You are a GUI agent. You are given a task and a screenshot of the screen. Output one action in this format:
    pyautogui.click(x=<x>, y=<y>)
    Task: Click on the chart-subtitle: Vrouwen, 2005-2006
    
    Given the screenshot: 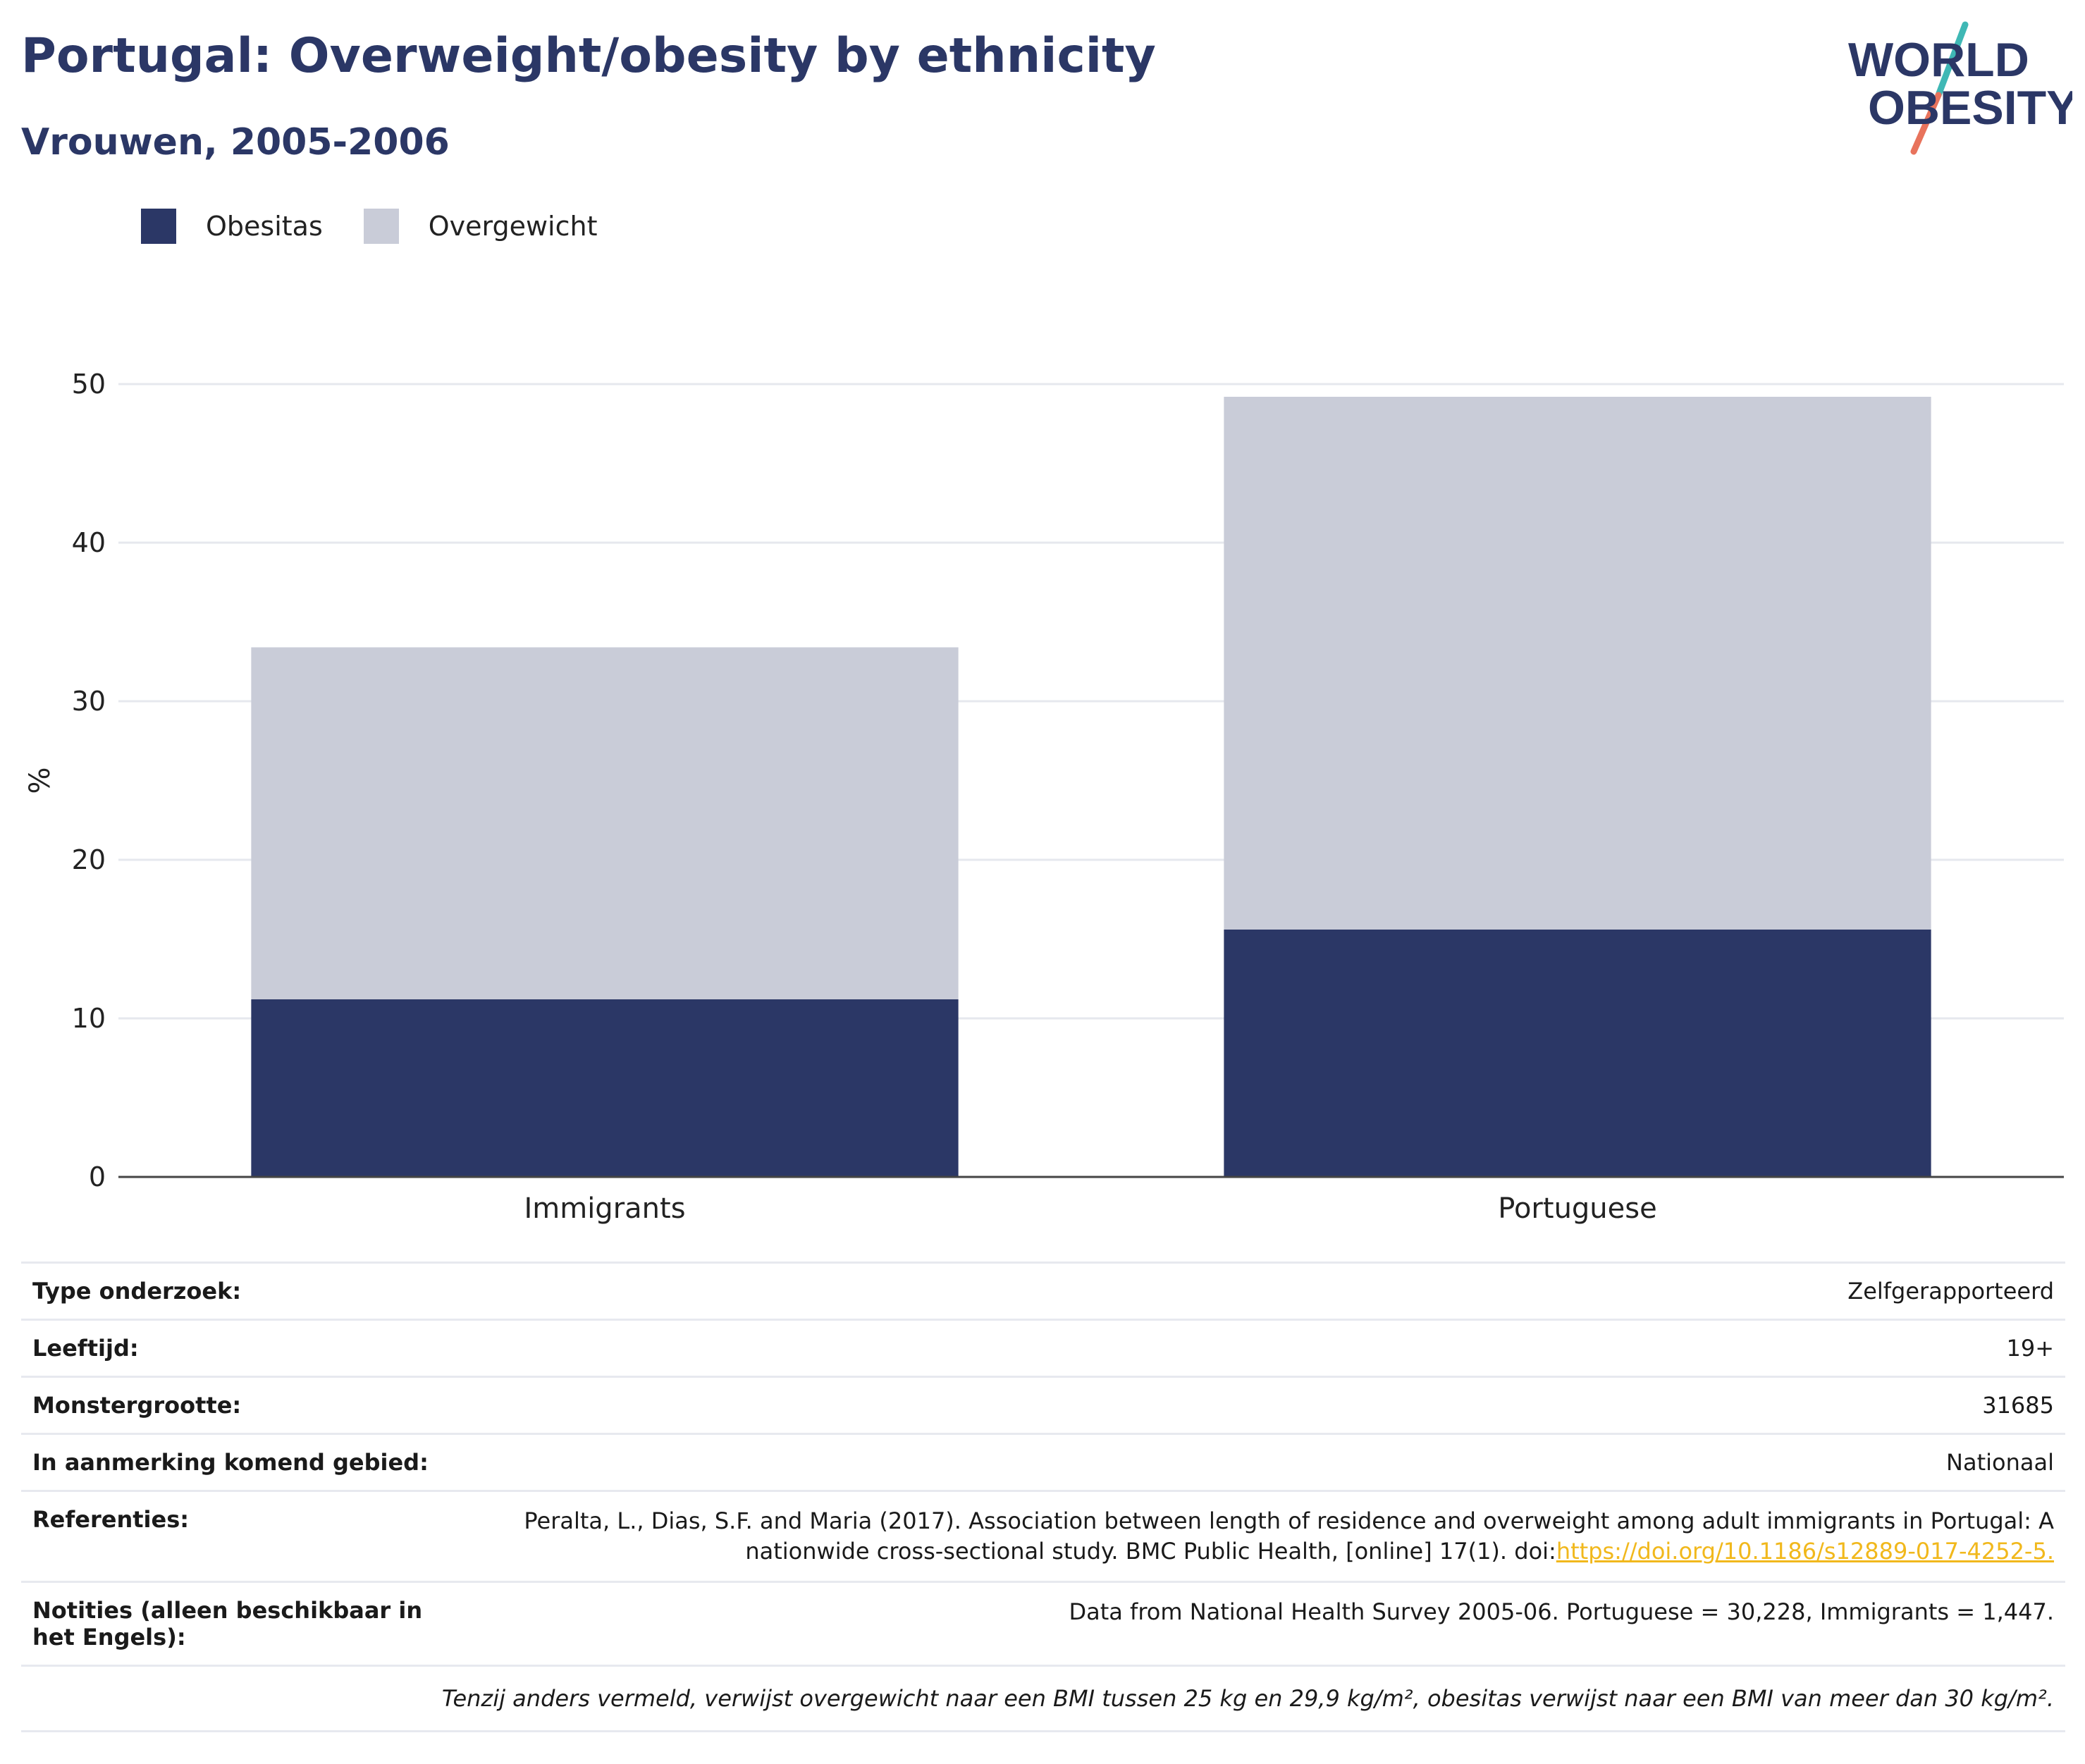 What is the action you would take?
    pyautogui.click(x=235, y=142)
    